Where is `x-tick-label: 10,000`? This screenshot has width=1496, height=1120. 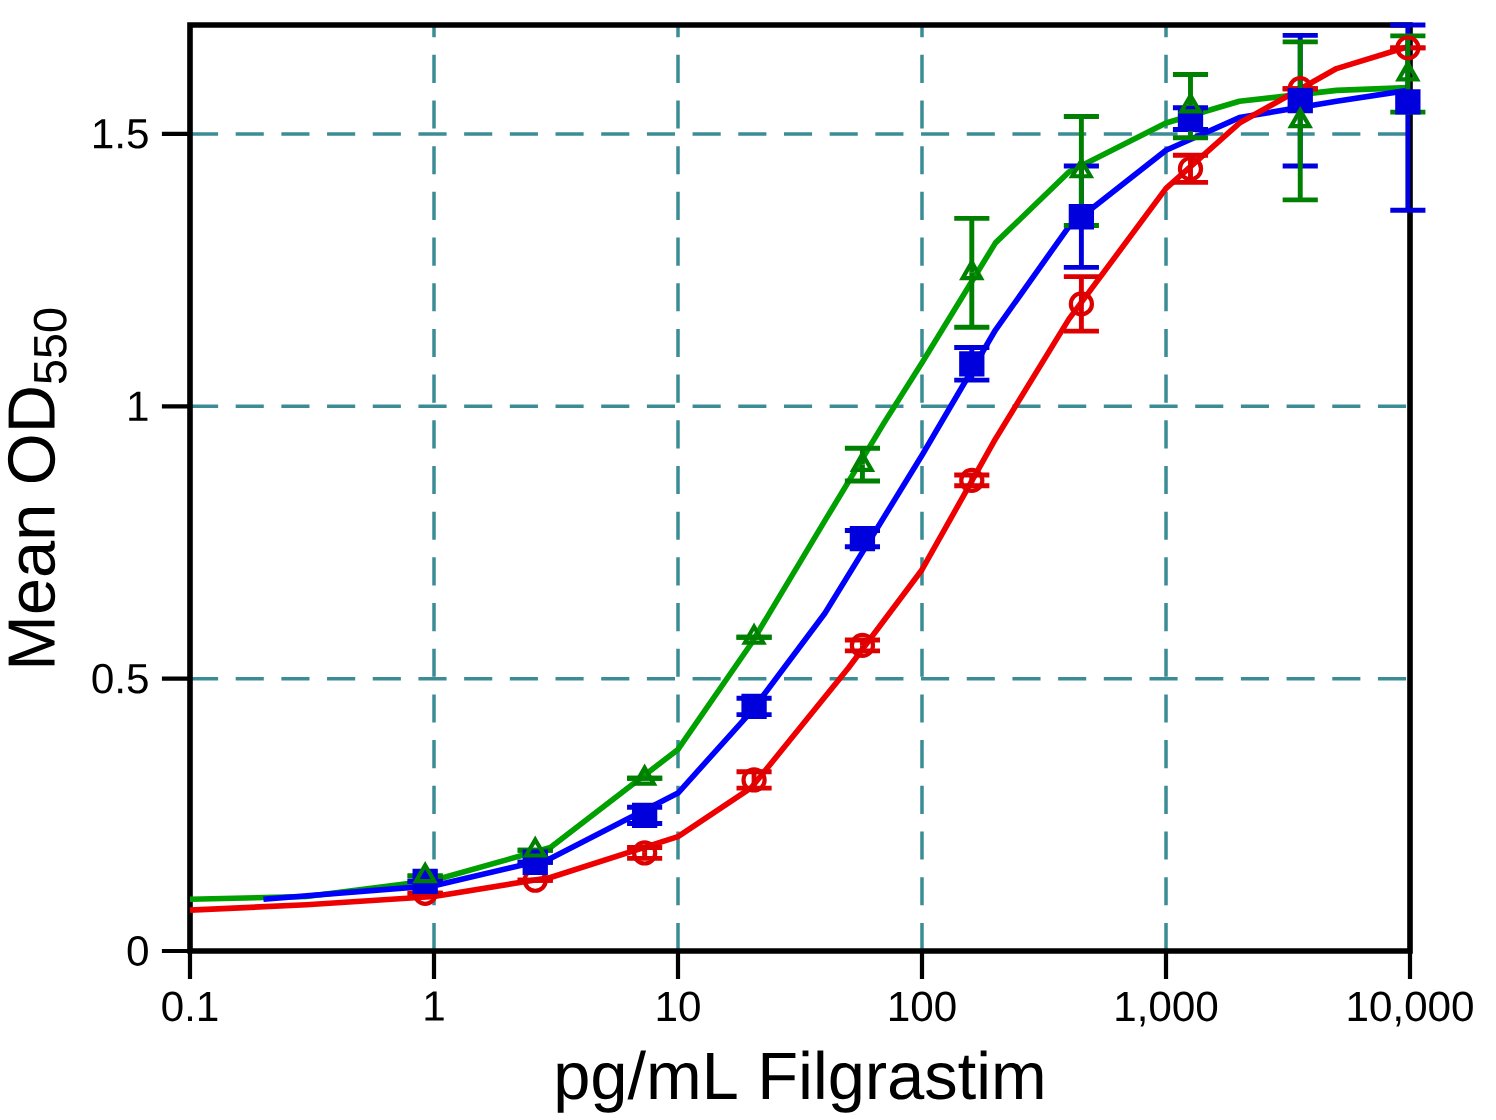
x-tick-label: 10,000 is located at coordinates (1410, 1009).